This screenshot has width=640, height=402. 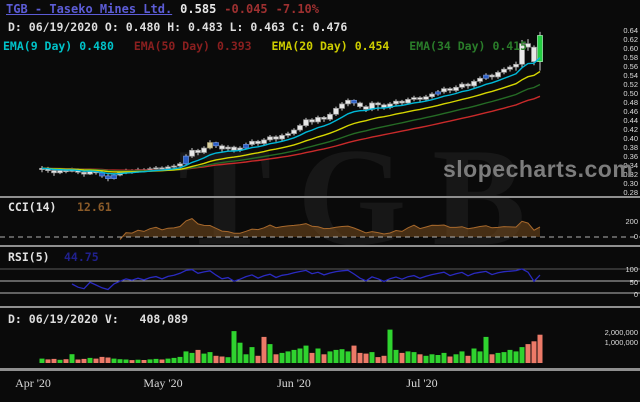 What do you see at coordinates (163, 383) in the screenshot?
I see `x-axis-label-may: May '20` at bounding box center [163, 383].